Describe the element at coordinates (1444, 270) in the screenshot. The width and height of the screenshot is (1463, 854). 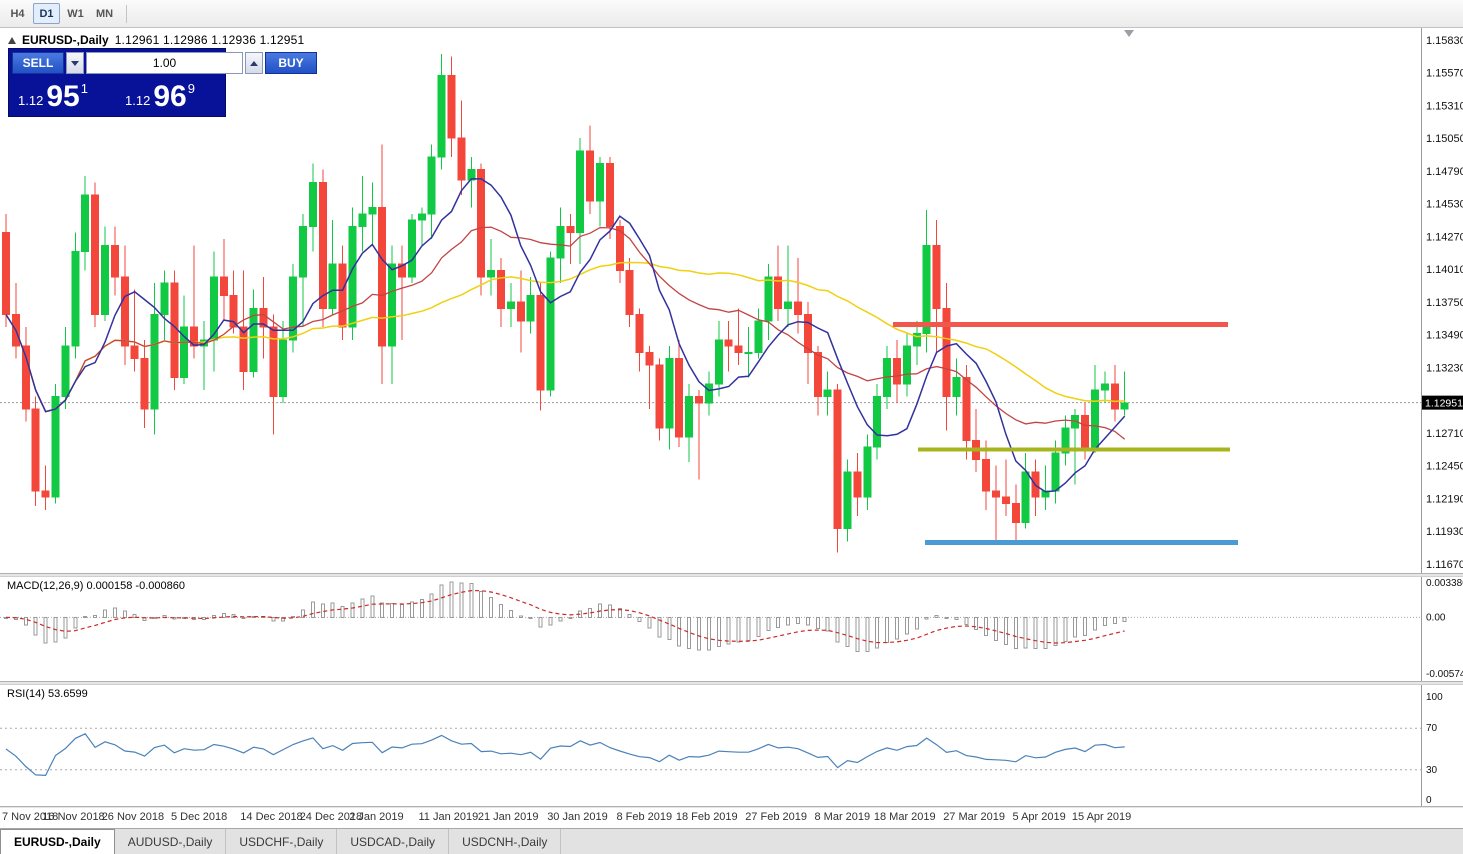
I see `price-axis-label: 1.14010` at that location.